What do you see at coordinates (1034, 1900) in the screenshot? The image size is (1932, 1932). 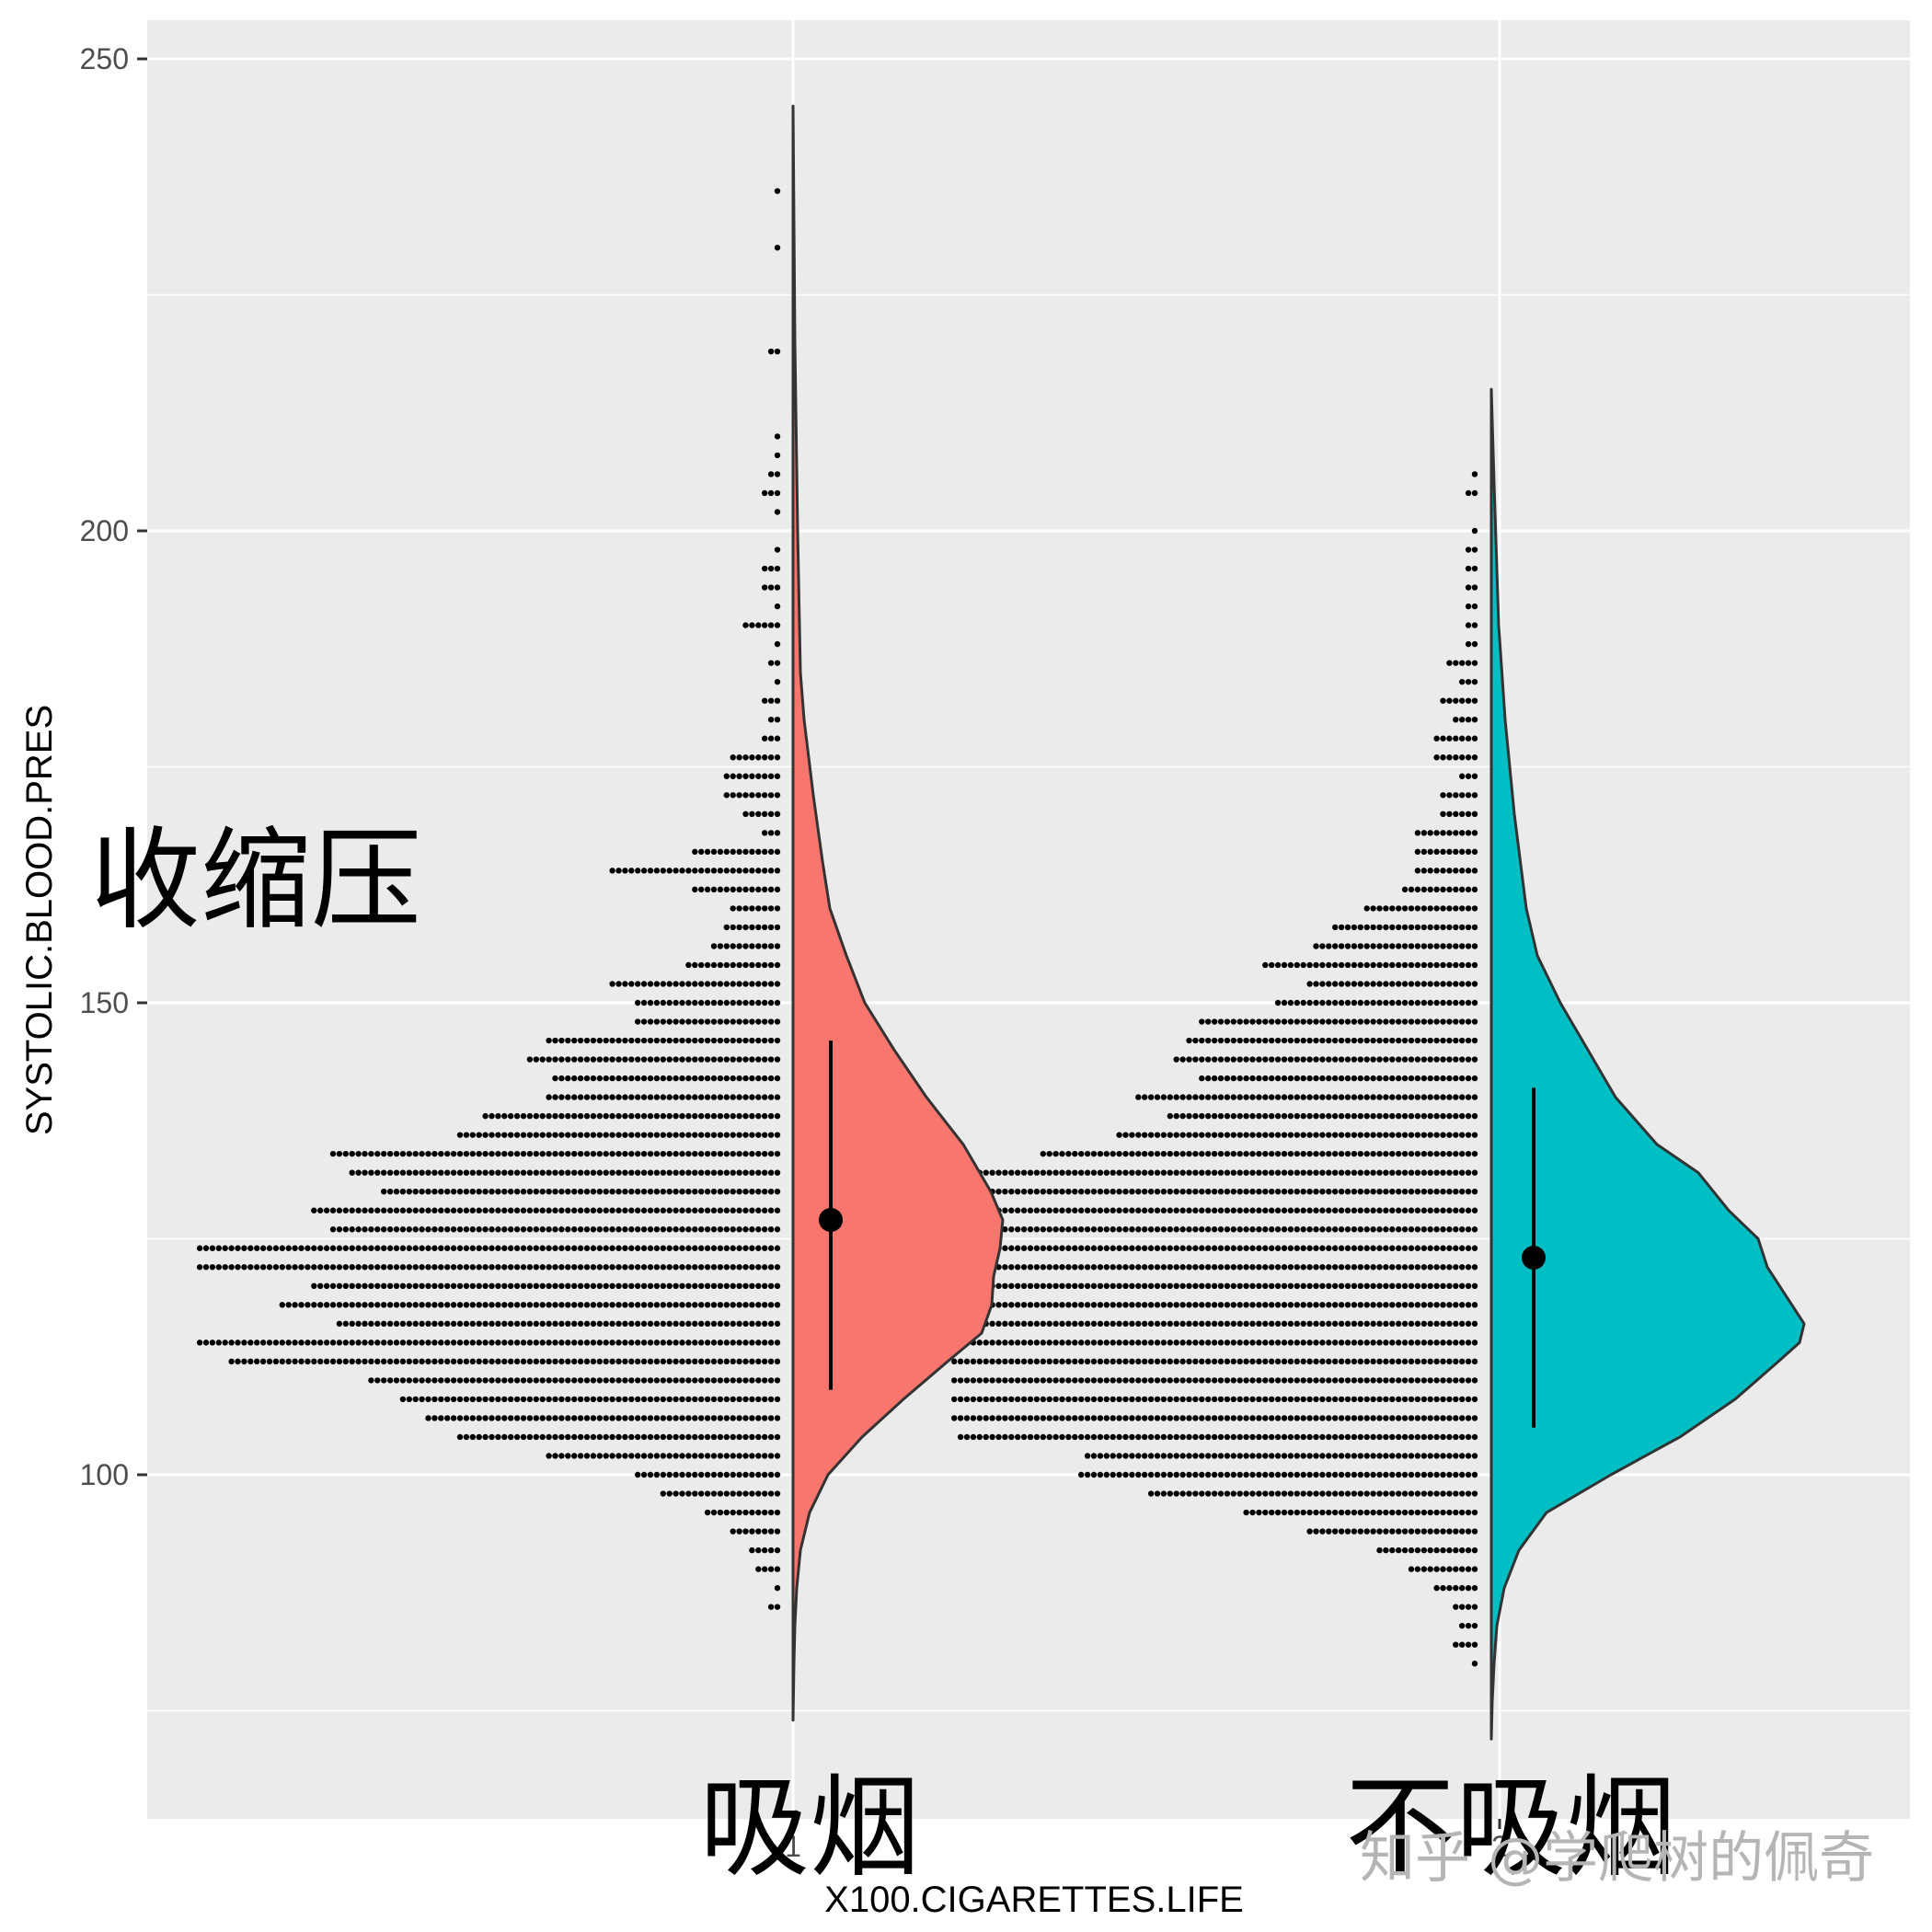 I see `x-axis-title: X100.CIGARETTES.LIFE` at bounding box center [1034, 1900].